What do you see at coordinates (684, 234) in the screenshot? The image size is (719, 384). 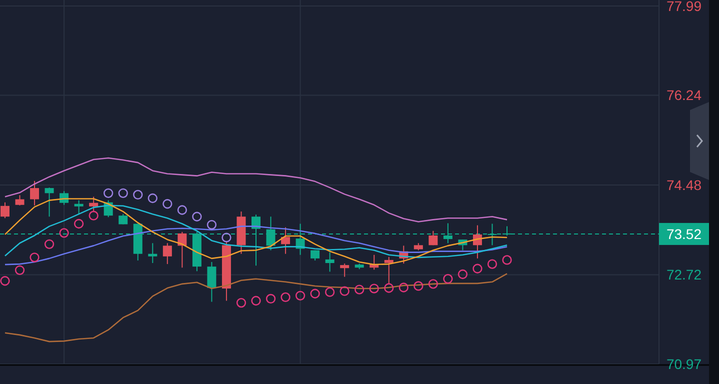 I see `ref-line-label: 73.52` at bounding box center [684, 234].